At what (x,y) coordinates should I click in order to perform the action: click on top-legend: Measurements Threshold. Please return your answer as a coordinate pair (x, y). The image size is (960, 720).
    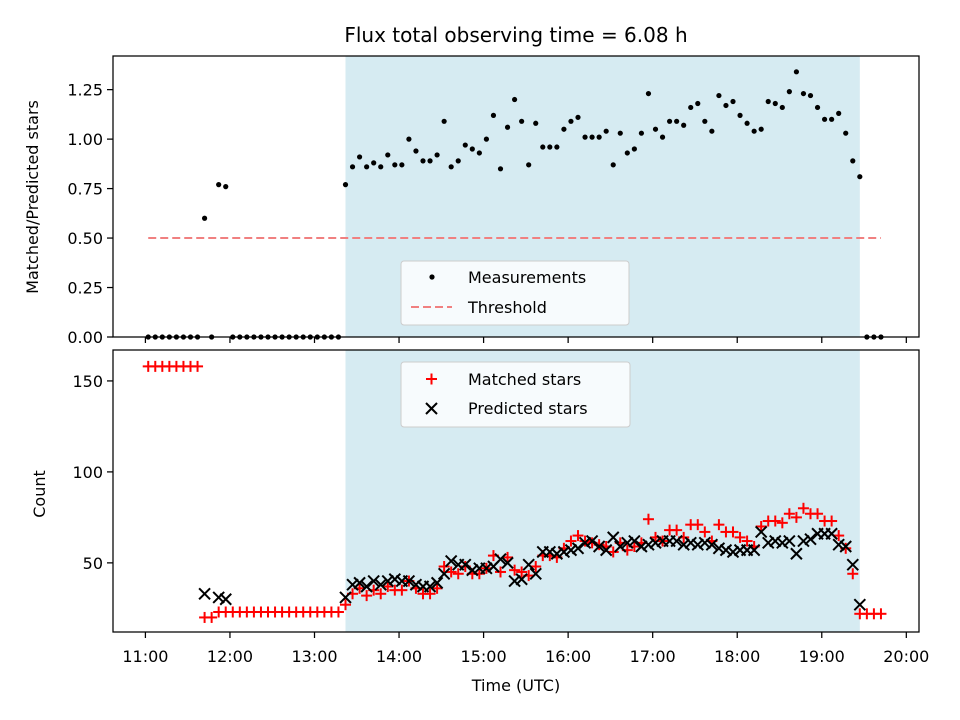
    Looking at the image, I should click on (515, 293).